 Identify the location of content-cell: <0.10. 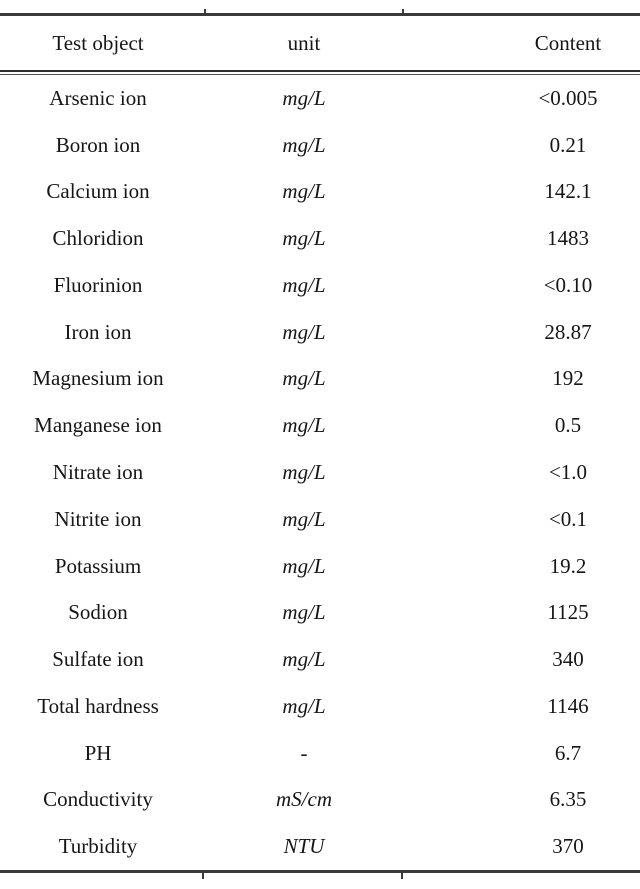
(568, 284).